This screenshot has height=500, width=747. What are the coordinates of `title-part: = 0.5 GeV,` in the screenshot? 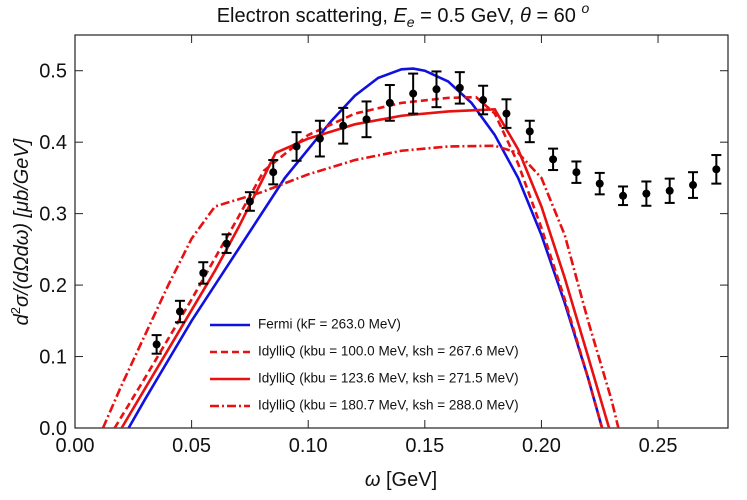 It's located at (467, 16).